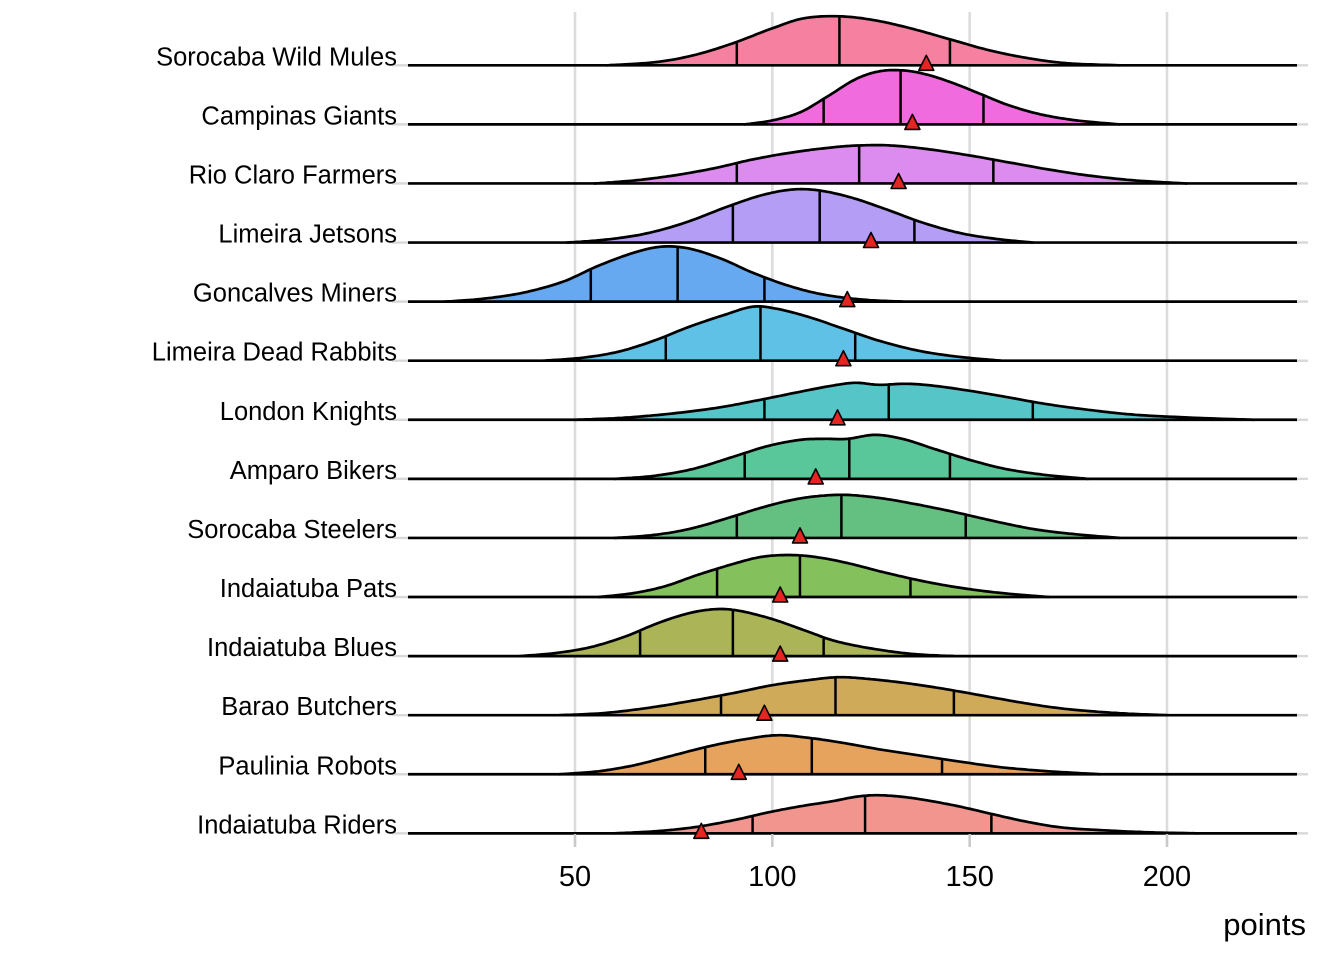 This screenshot has width=1344, height=960. What do you see at coordinates (1264, 924) in the screenshot?
I see `x-axis-title: points` at bounding box center [1264, 924].